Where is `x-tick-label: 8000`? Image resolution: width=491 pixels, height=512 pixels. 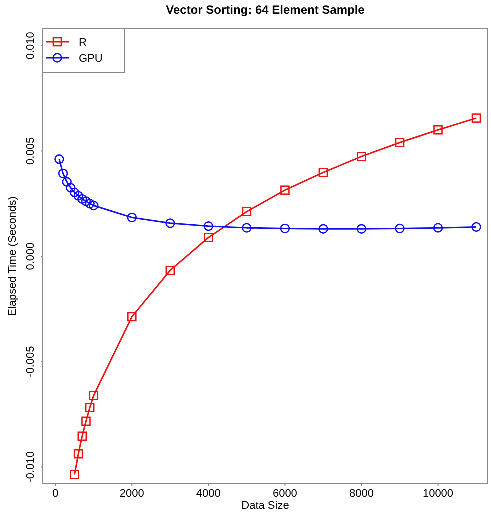
x-tick-label: 8000 is located at coordinates (361, 494).